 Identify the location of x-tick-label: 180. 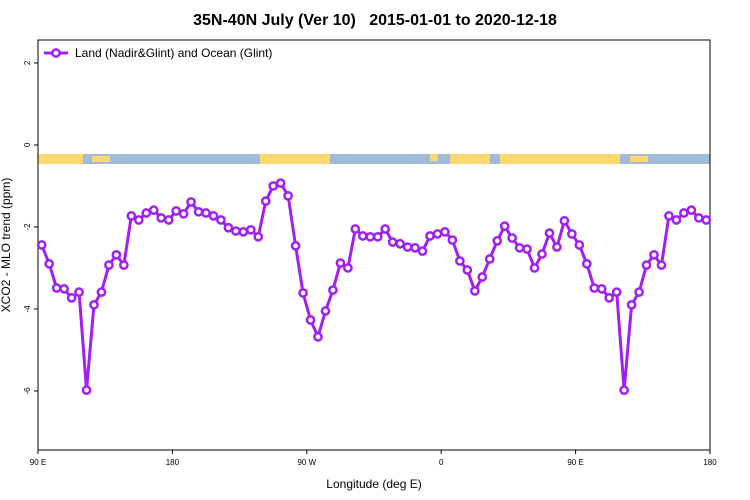
(173, 462).